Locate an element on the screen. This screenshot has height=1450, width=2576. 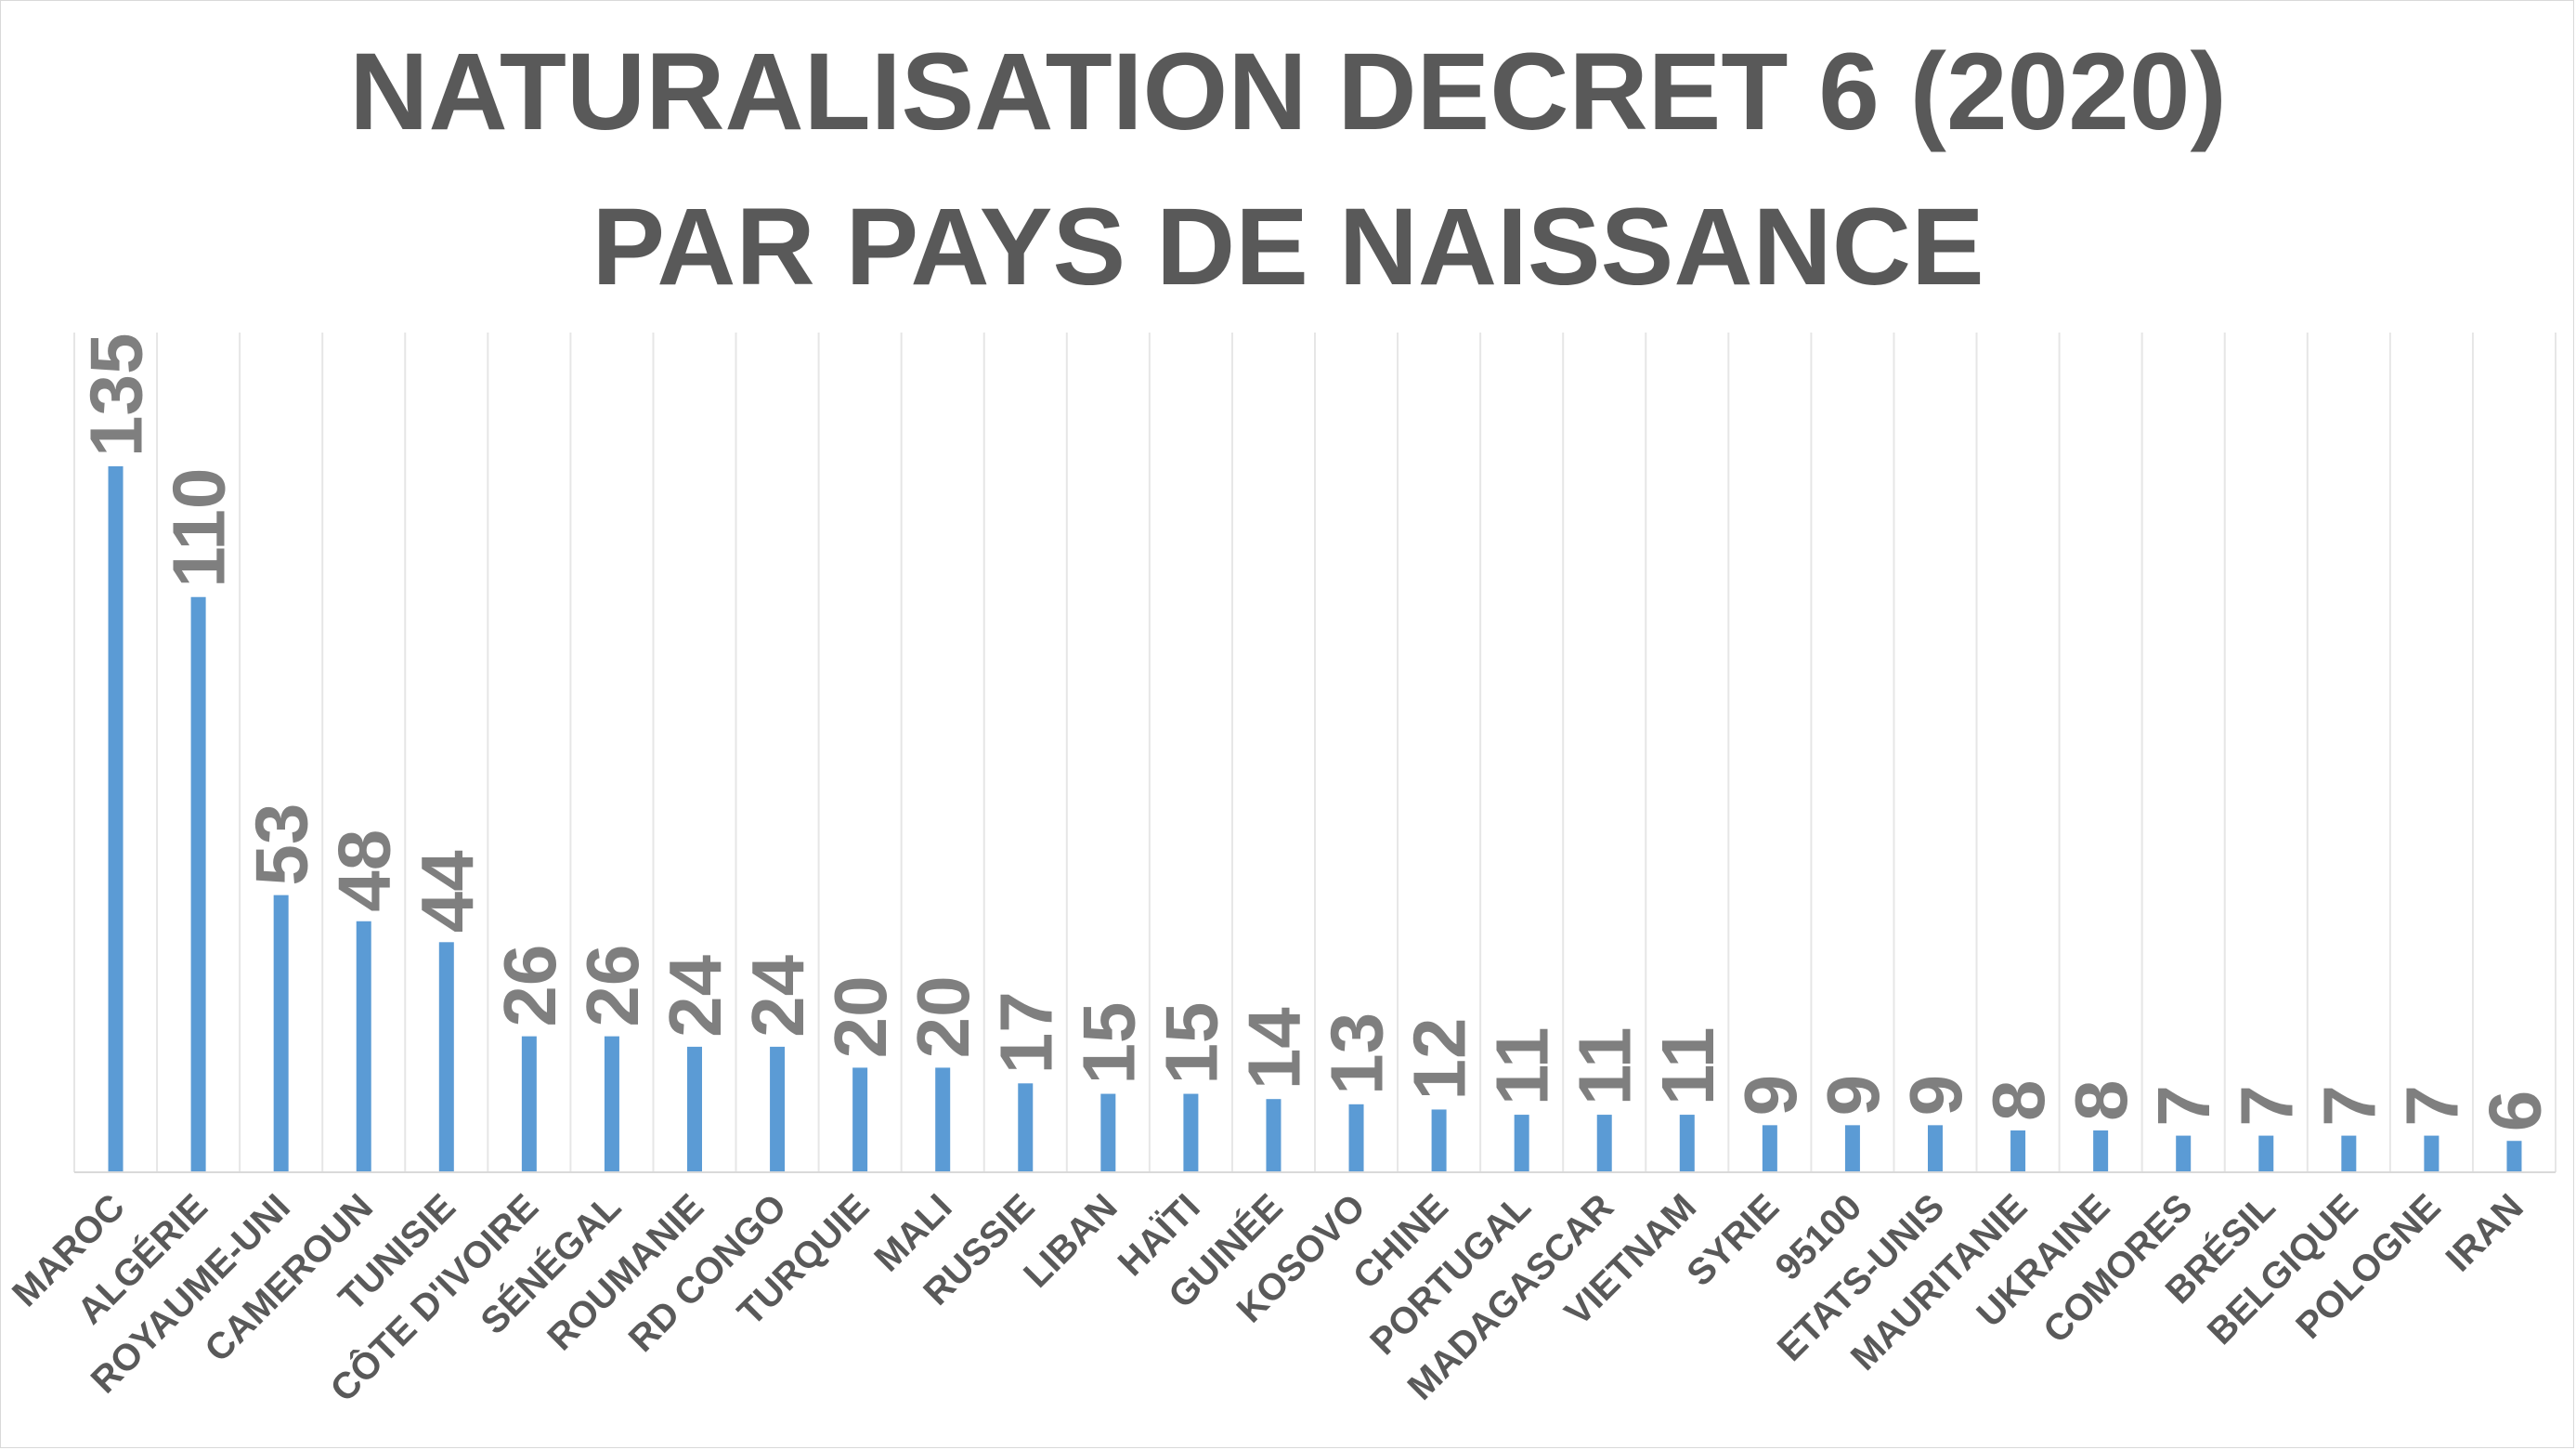
data-label-18: 11 is located at coordinates (1605, 1065).